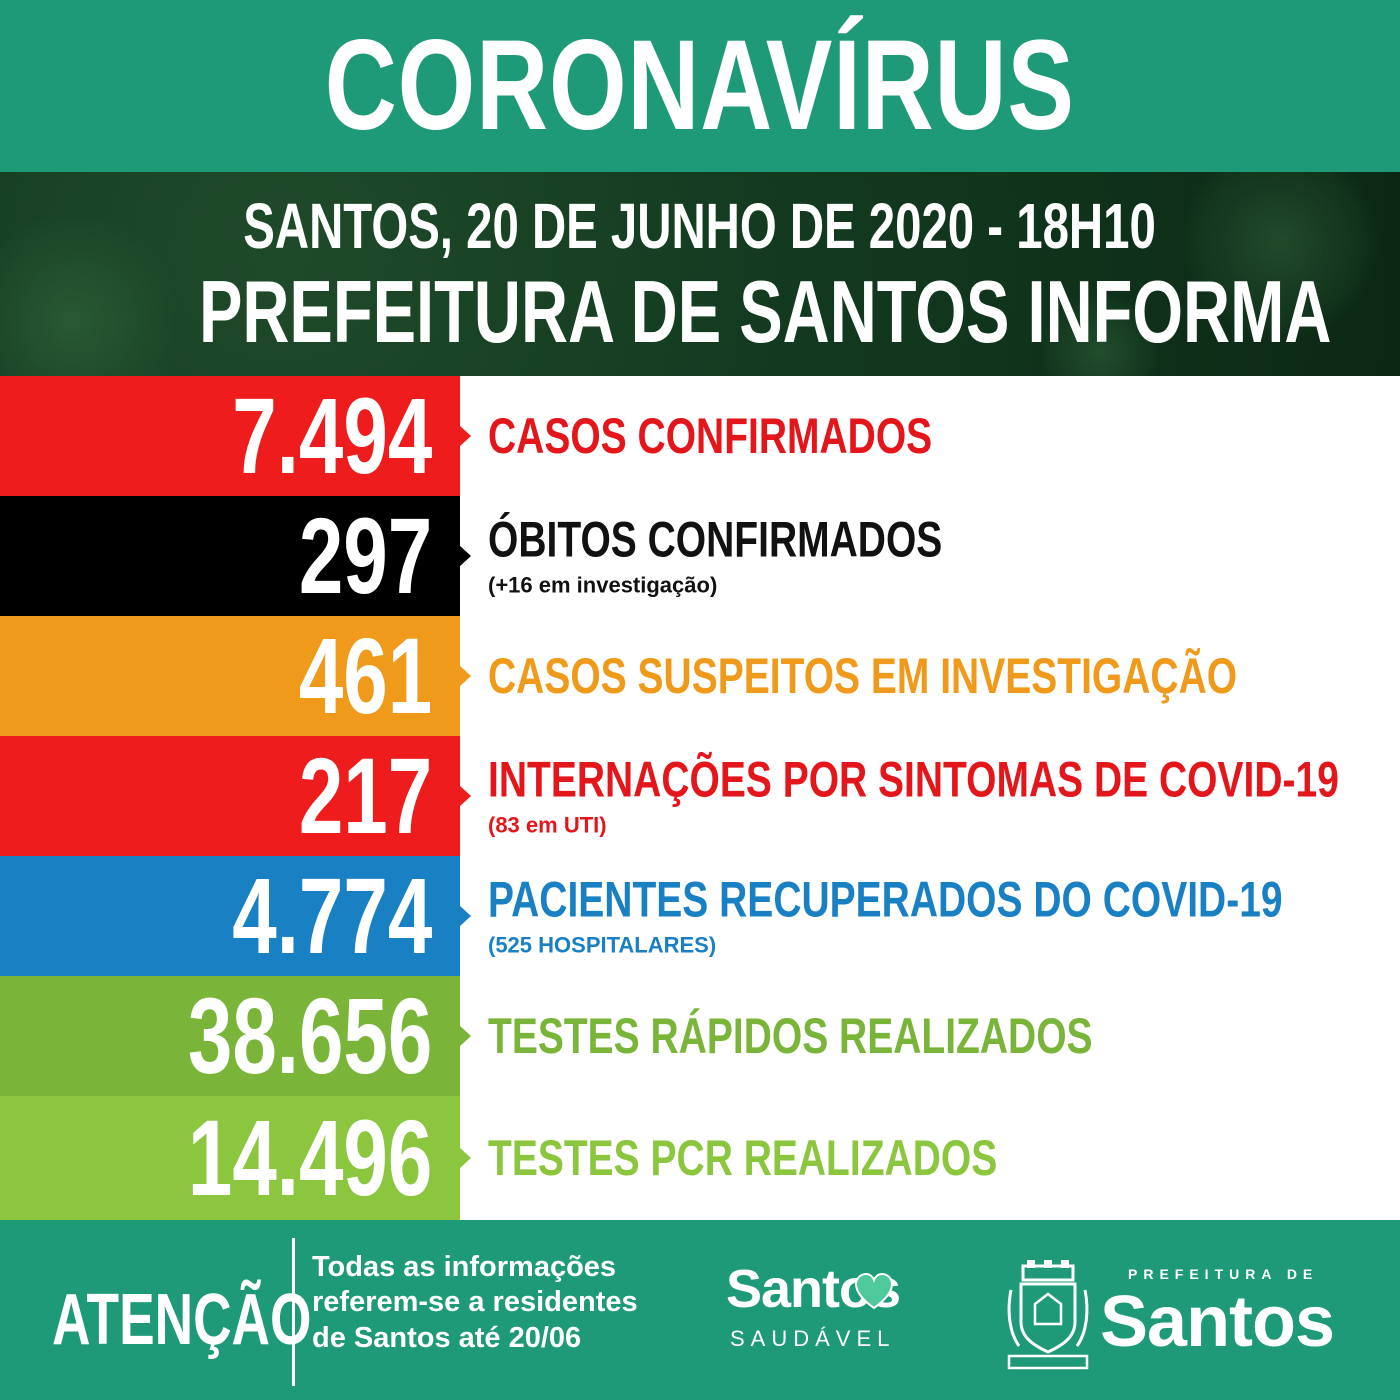  I want to click on santos-saudavel-logo: Santos SAUDÁVEL, so click(836, 1317).